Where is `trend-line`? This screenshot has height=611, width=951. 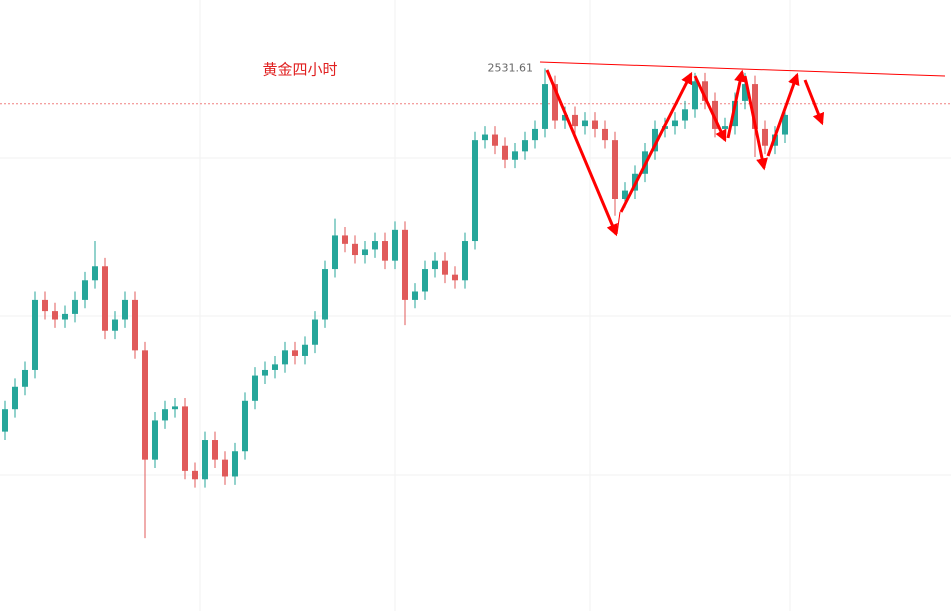 trend-line is located at coordinates (742, 69).